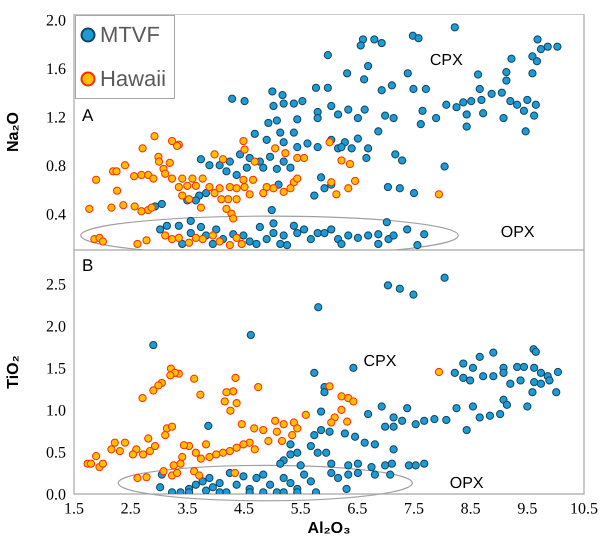 The image size is (600, 542). Describe the element at coordinates (329, 529) in the screenshot. I see `x-axis-title: Al₂O₃` at that location.